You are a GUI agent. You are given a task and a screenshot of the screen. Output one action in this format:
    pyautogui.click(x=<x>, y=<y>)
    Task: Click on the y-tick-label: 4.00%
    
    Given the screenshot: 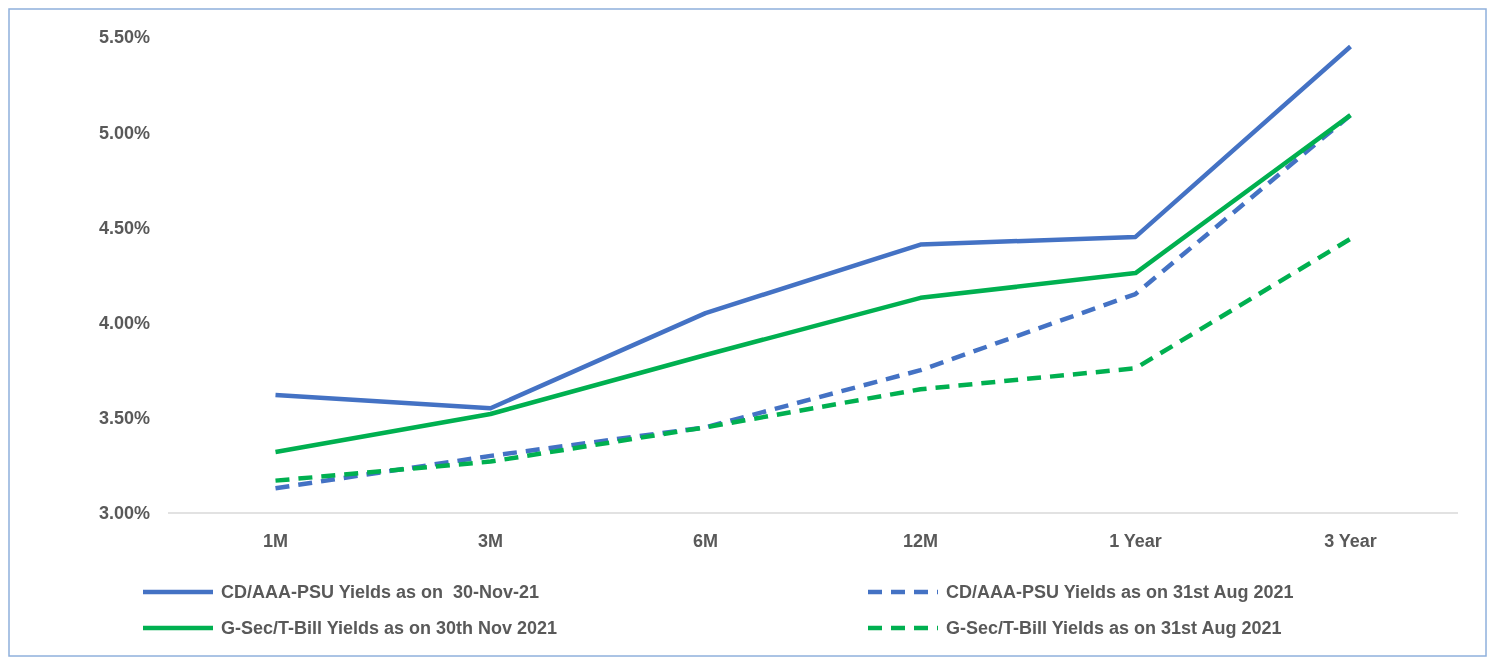 What is the action you would take?
    pyautogui.click(x=124, y=322)
    